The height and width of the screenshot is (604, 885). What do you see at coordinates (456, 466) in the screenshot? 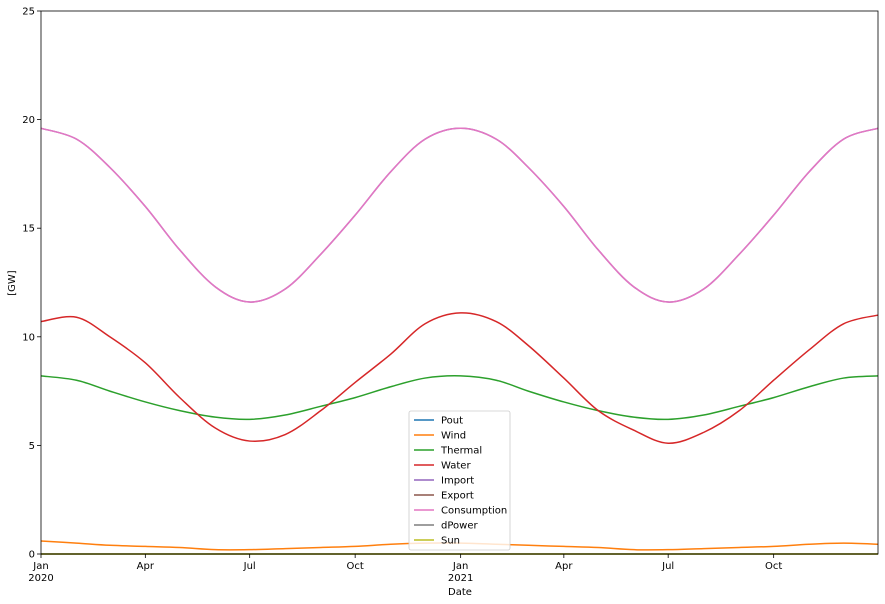
I see `legend-label: Water` at bounding box center [456, 466].